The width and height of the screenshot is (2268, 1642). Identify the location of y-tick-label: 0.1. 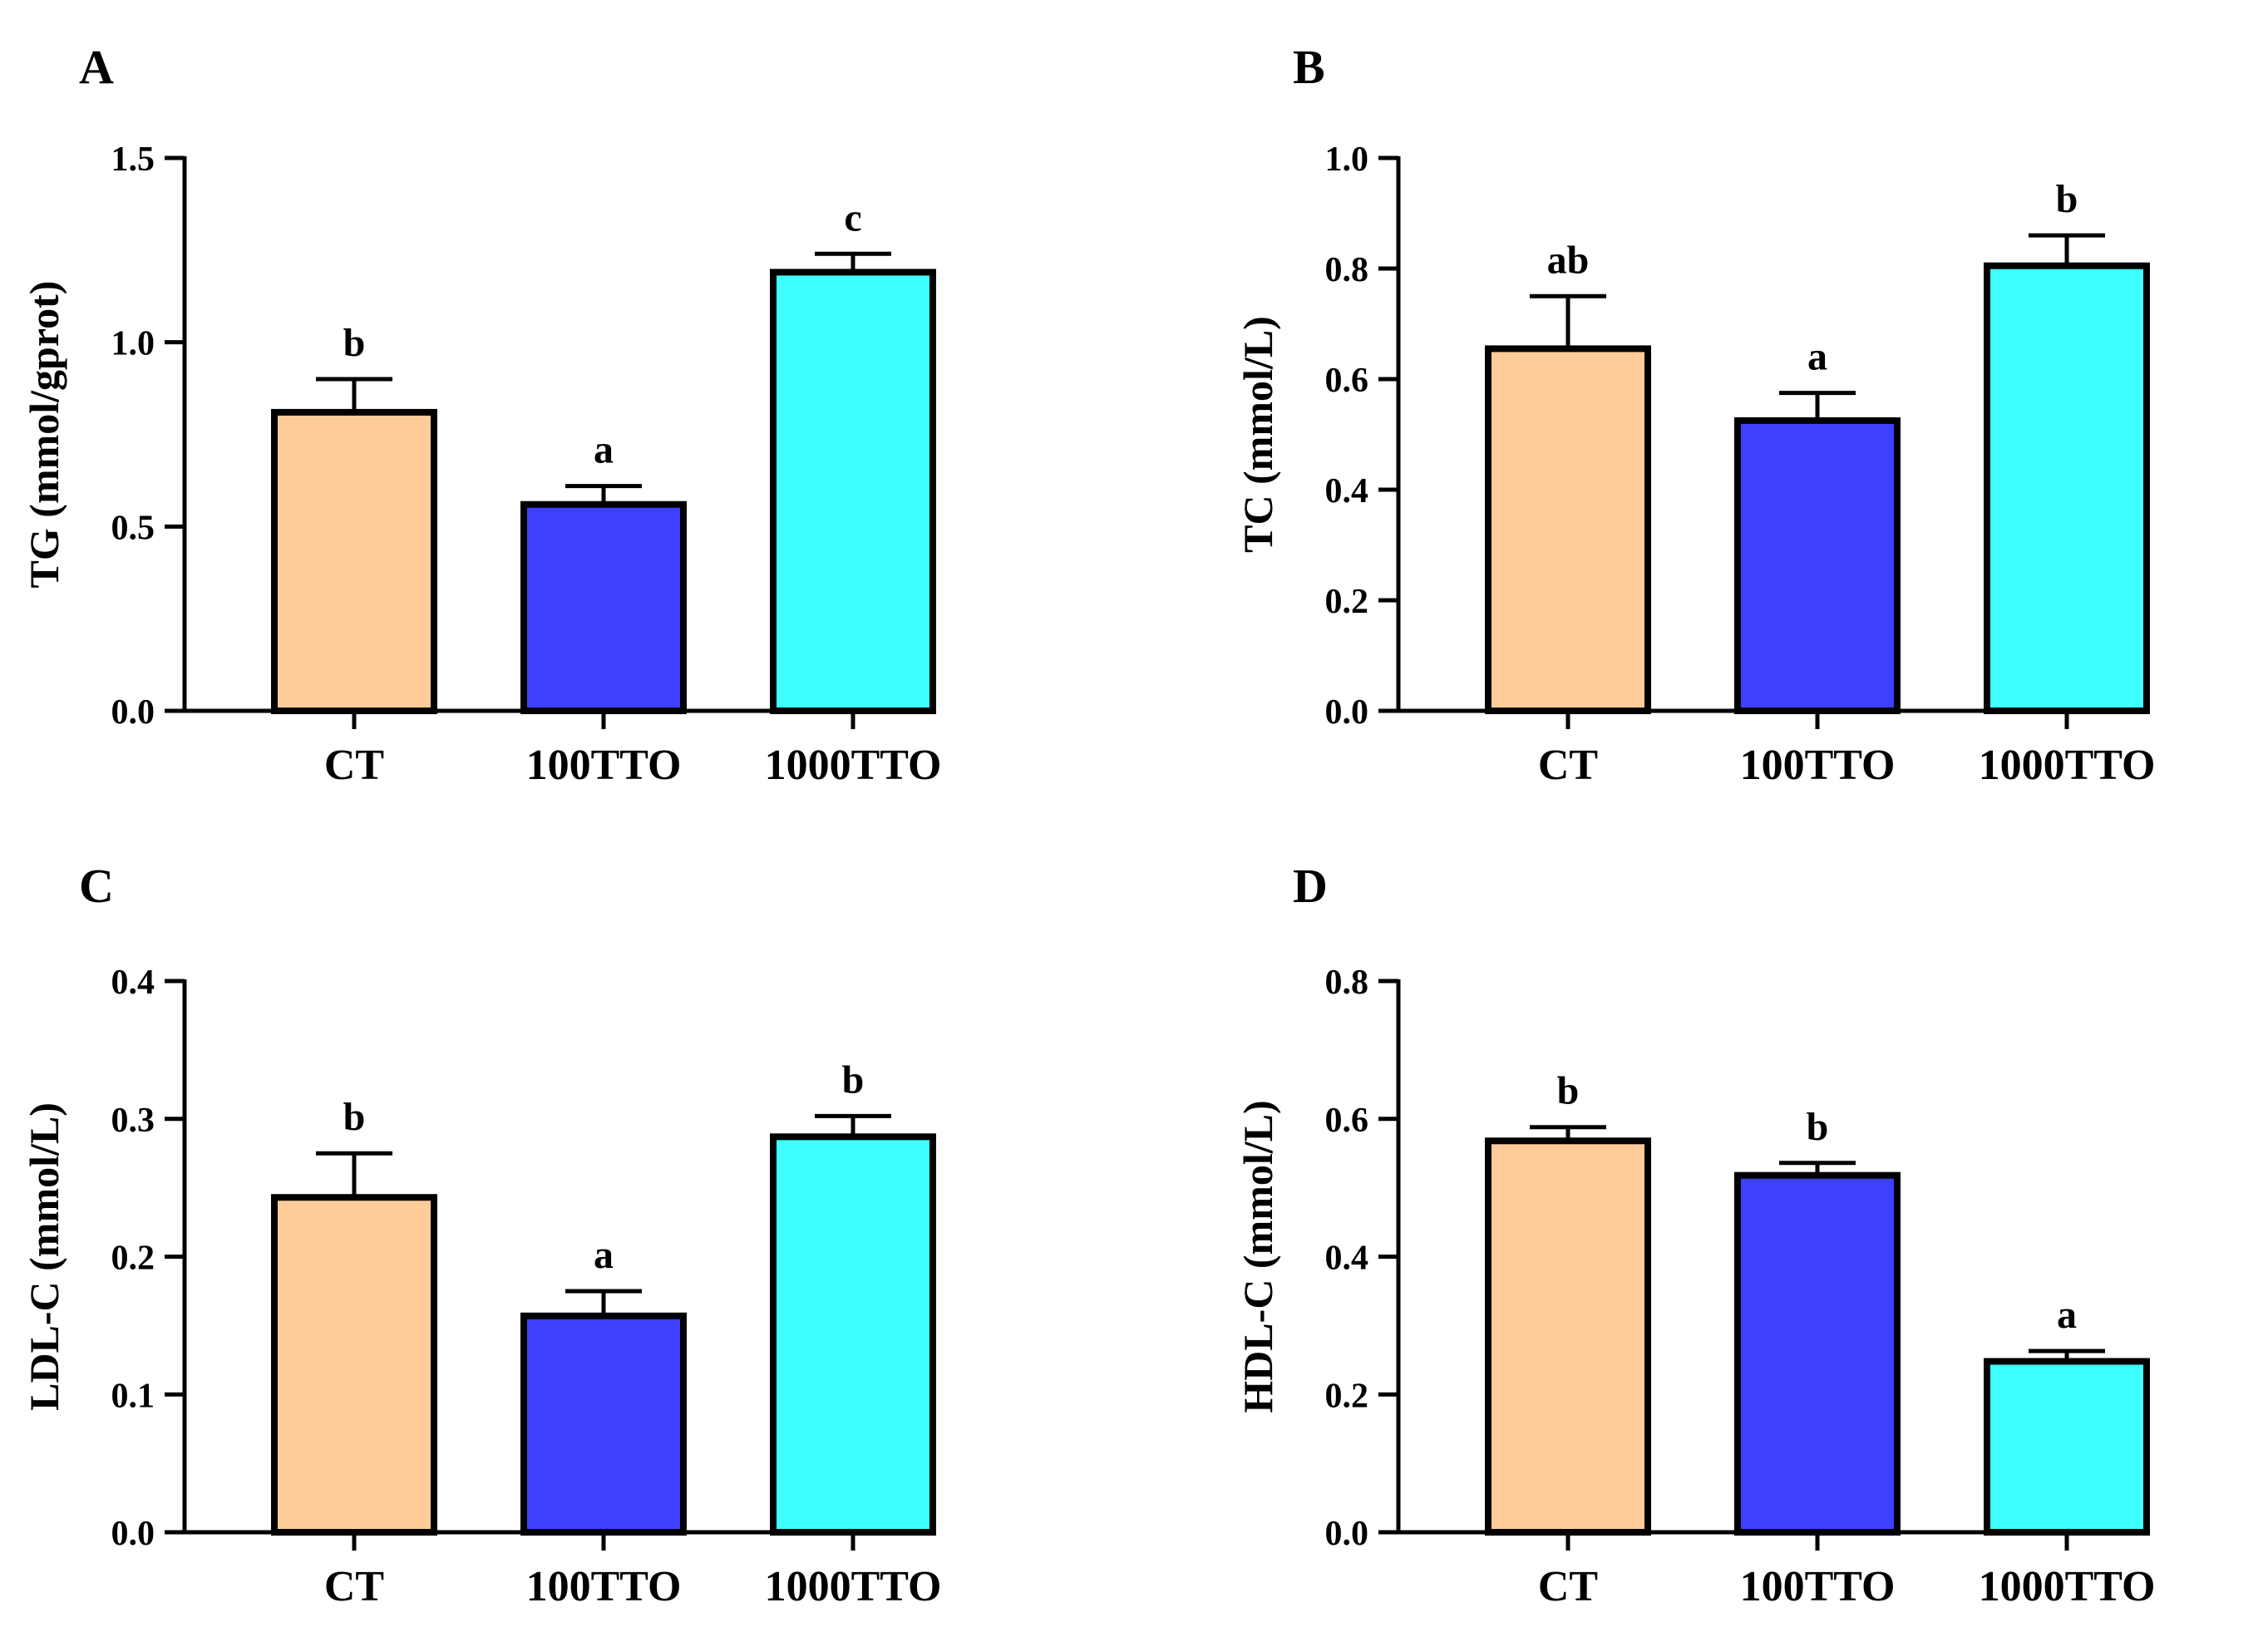
(133, 1396).